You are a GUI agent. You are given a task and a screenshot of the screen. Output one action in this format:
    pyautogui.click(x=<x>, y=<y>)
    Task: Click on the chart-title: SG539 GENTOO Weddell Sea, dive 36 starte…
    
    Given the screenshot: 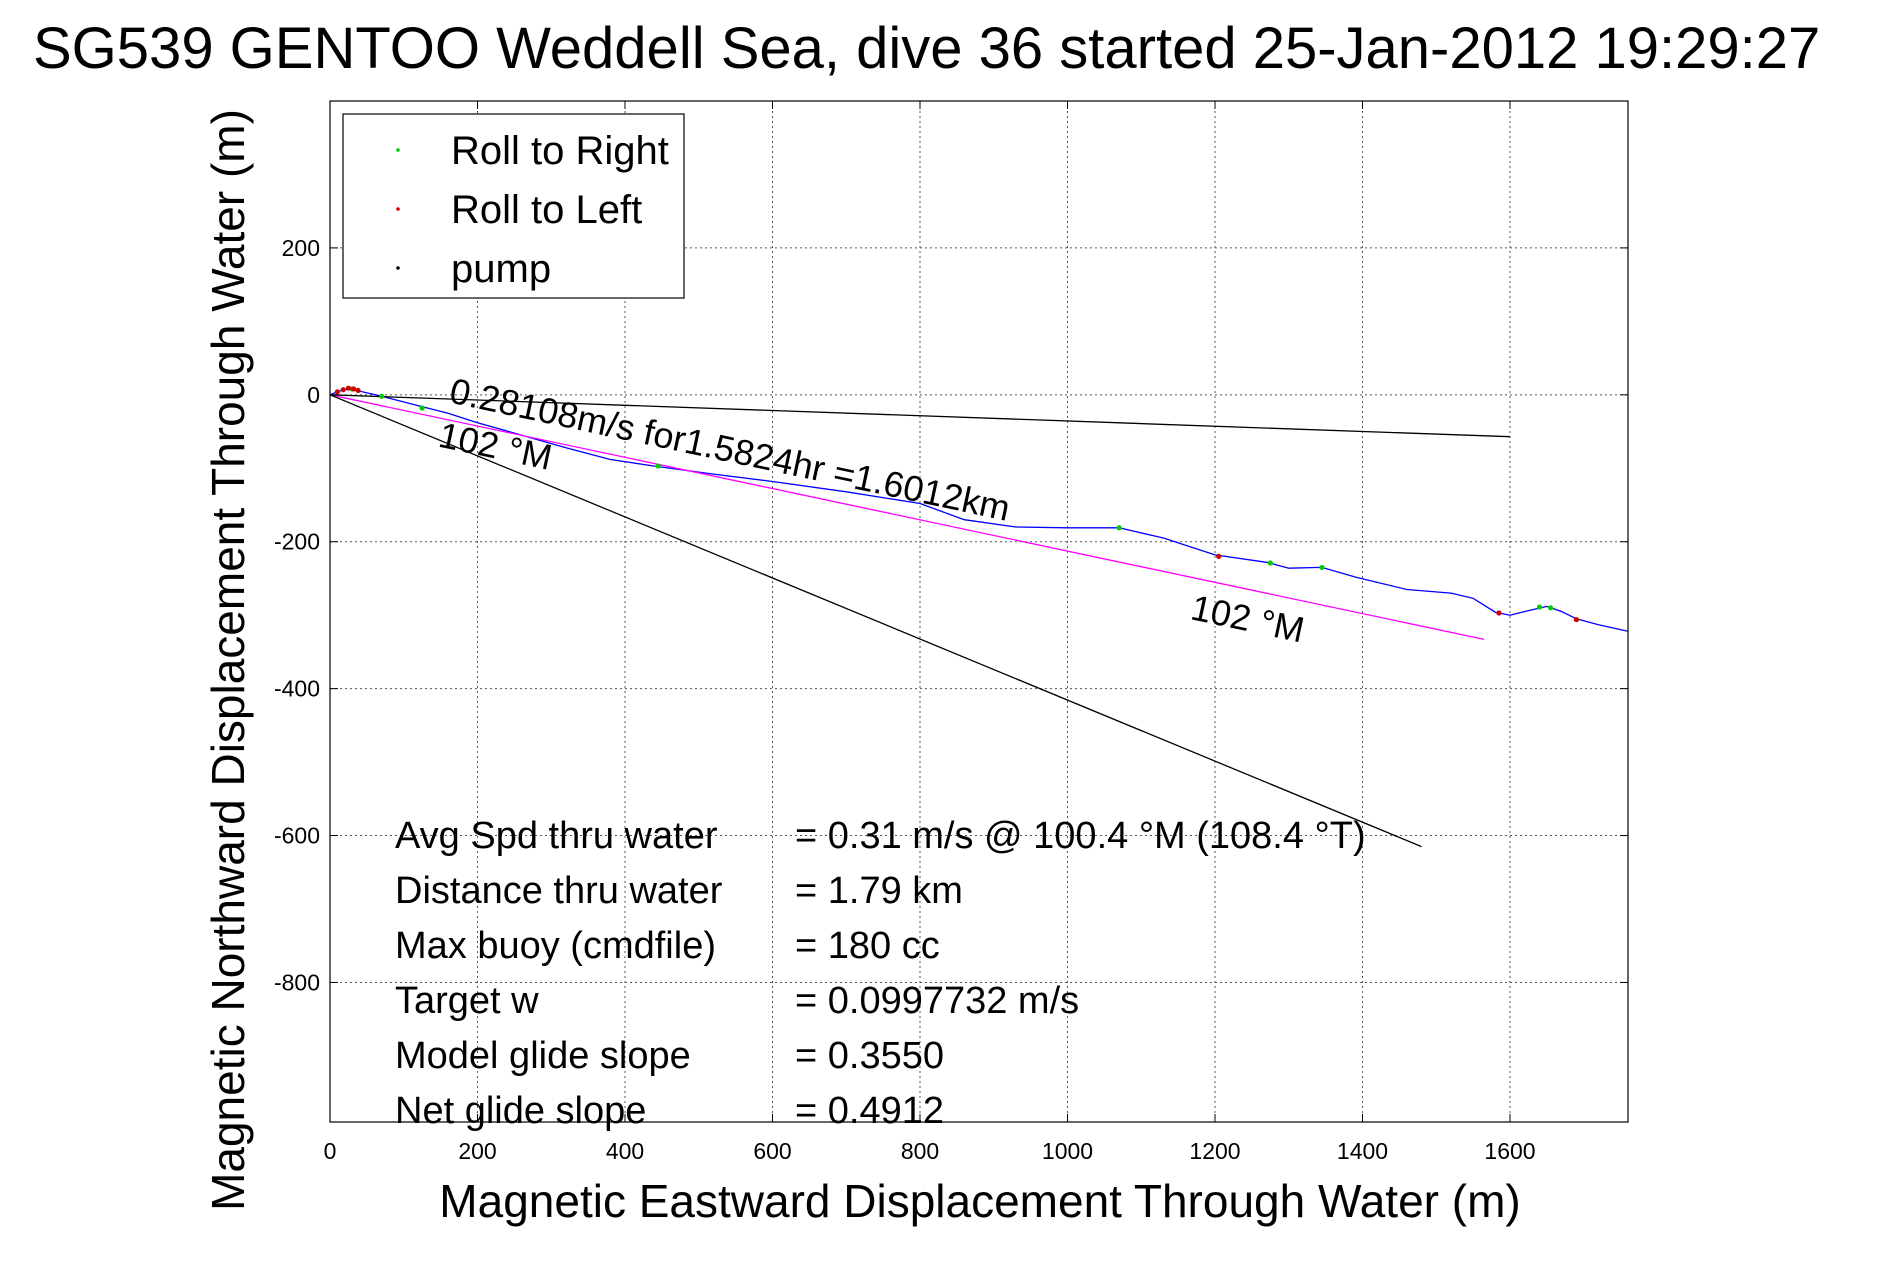 What is the action you would take?
    pyautogui.click(x=926, y=48)
    